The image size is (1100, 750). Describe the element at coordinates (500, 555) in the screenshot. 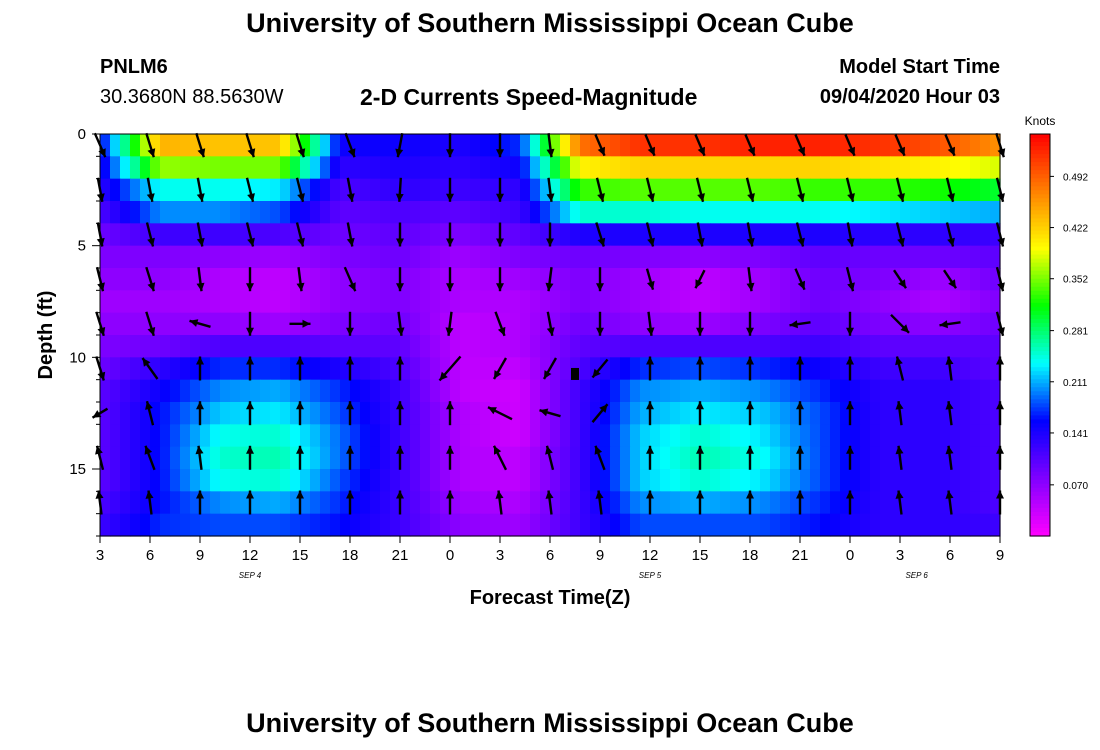

I see `x-tick-label: 3` at that location.